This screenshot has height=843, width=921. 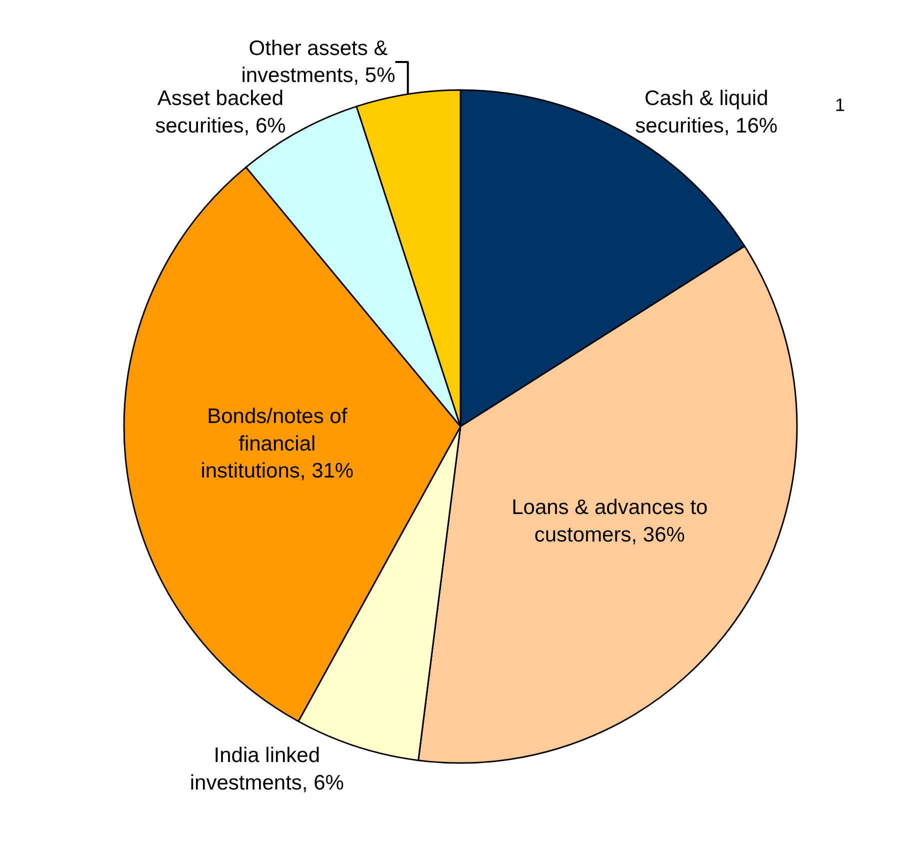 What do you see at coordinates (277, 444) in the screenshot?
I see `slice-label: Bonds/notes of financial institutions, 31%` at bounding box center [277, 444].